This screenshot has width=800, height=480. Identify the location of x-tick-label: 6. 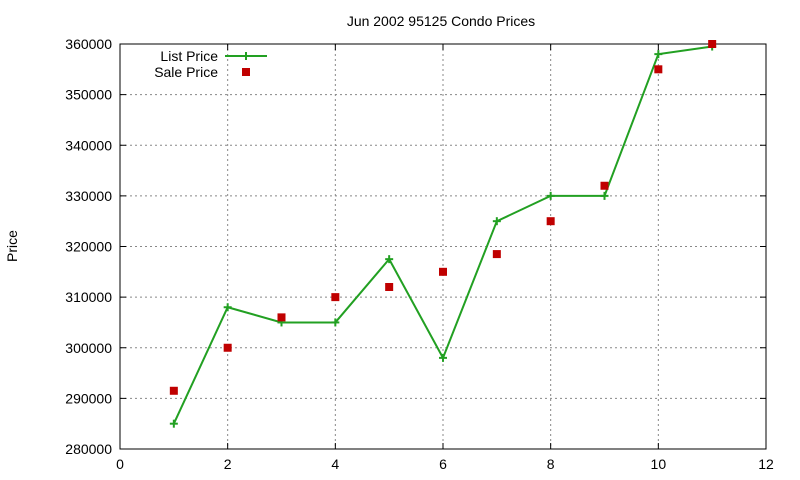
(443, 464).